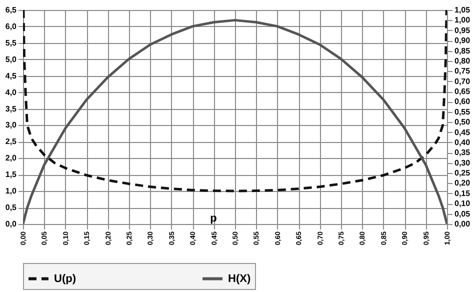 This screenshot has height=292, width=474. What do you see at coordinates (11, 224) in the screenshot?
I see `y-tick-label: 0,0` at bounding box center [11, 224].